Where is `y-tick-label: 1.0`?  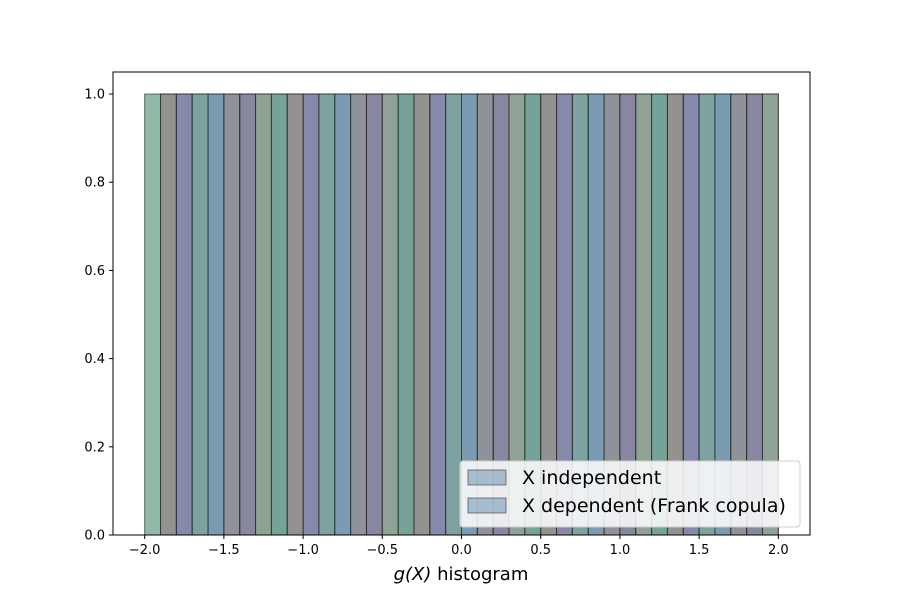
y-tick-label: 1.0 is located at coordinates (94, 95).